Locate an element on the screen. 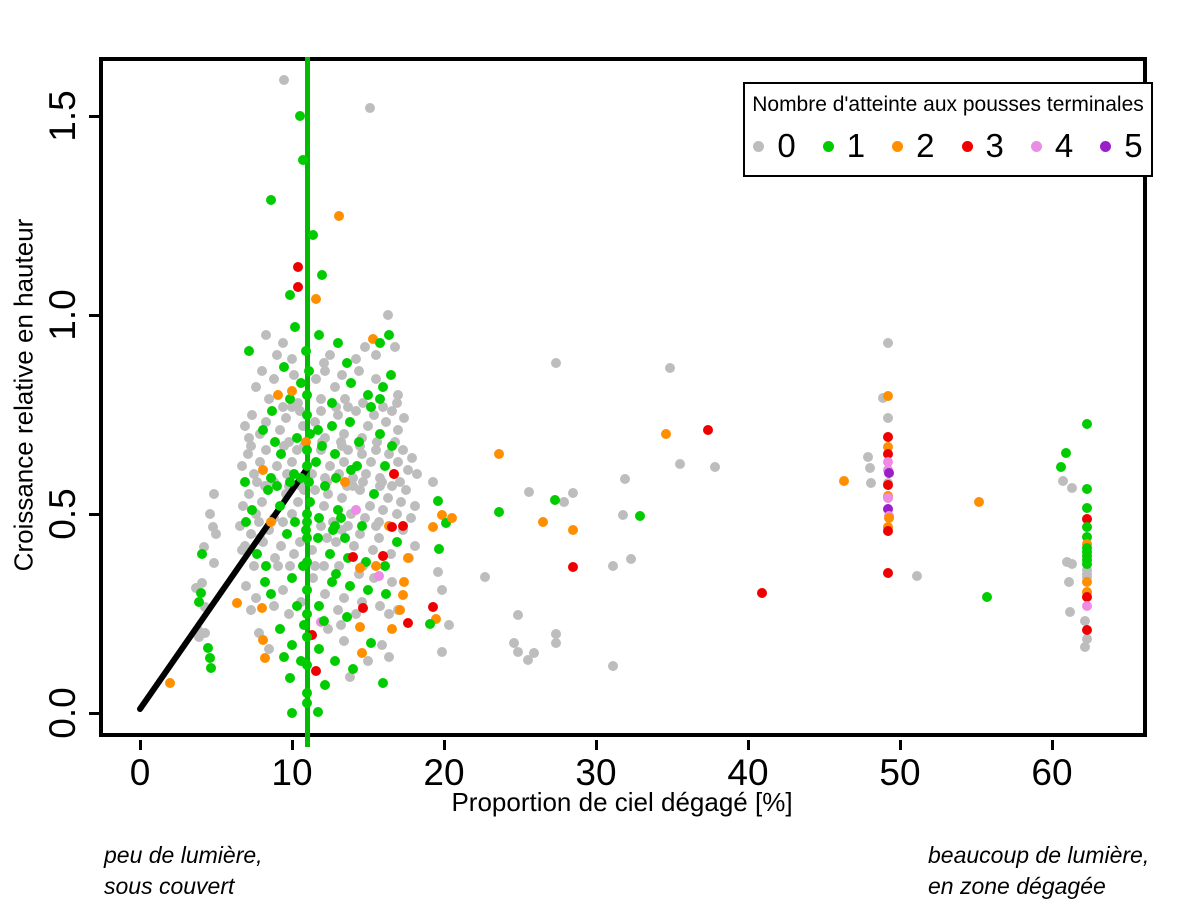 The width and height of the screenshot is (1188, 917). legend-items: 0 1 2 3 4 5 is located at coordinates (948, 146).